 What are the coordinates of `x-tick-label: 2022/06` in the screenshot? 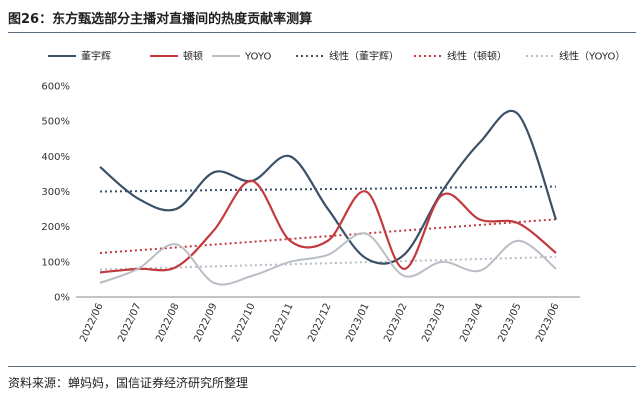 It's located at (92, 323).